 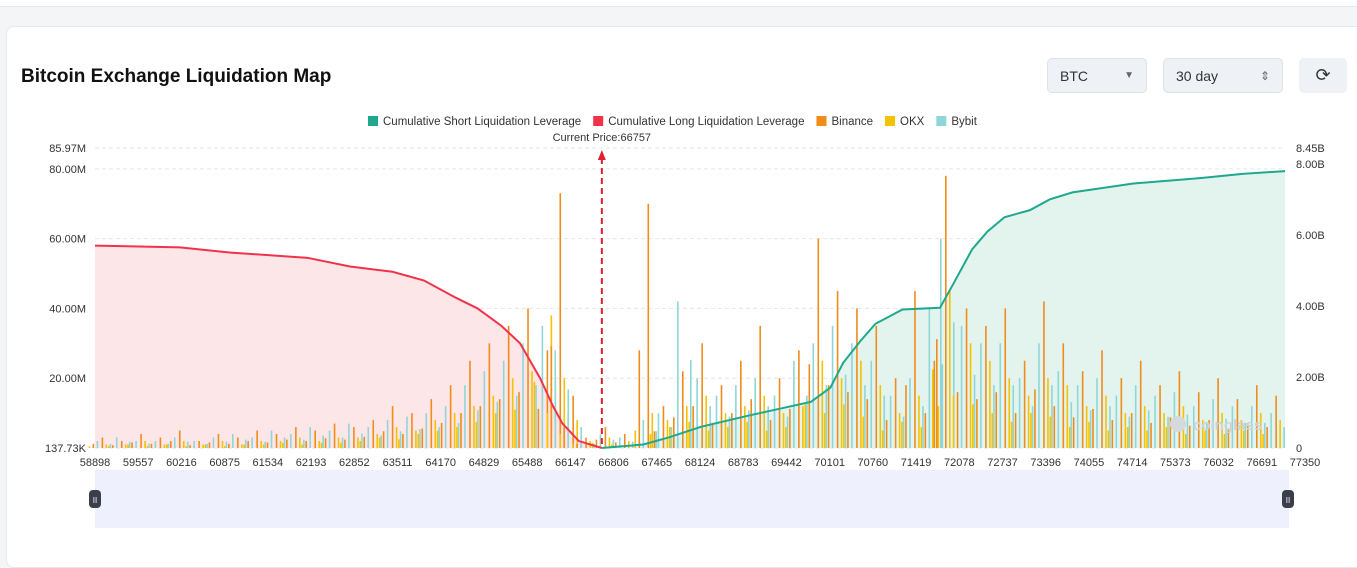 I want to click on y-left-tick-label: 40.00M, so click(x=67, y=309).